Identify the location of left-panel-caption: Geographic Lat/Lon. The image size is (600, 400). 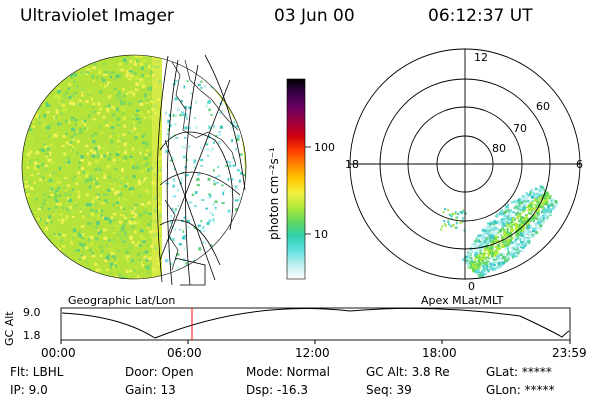
(121, 300).